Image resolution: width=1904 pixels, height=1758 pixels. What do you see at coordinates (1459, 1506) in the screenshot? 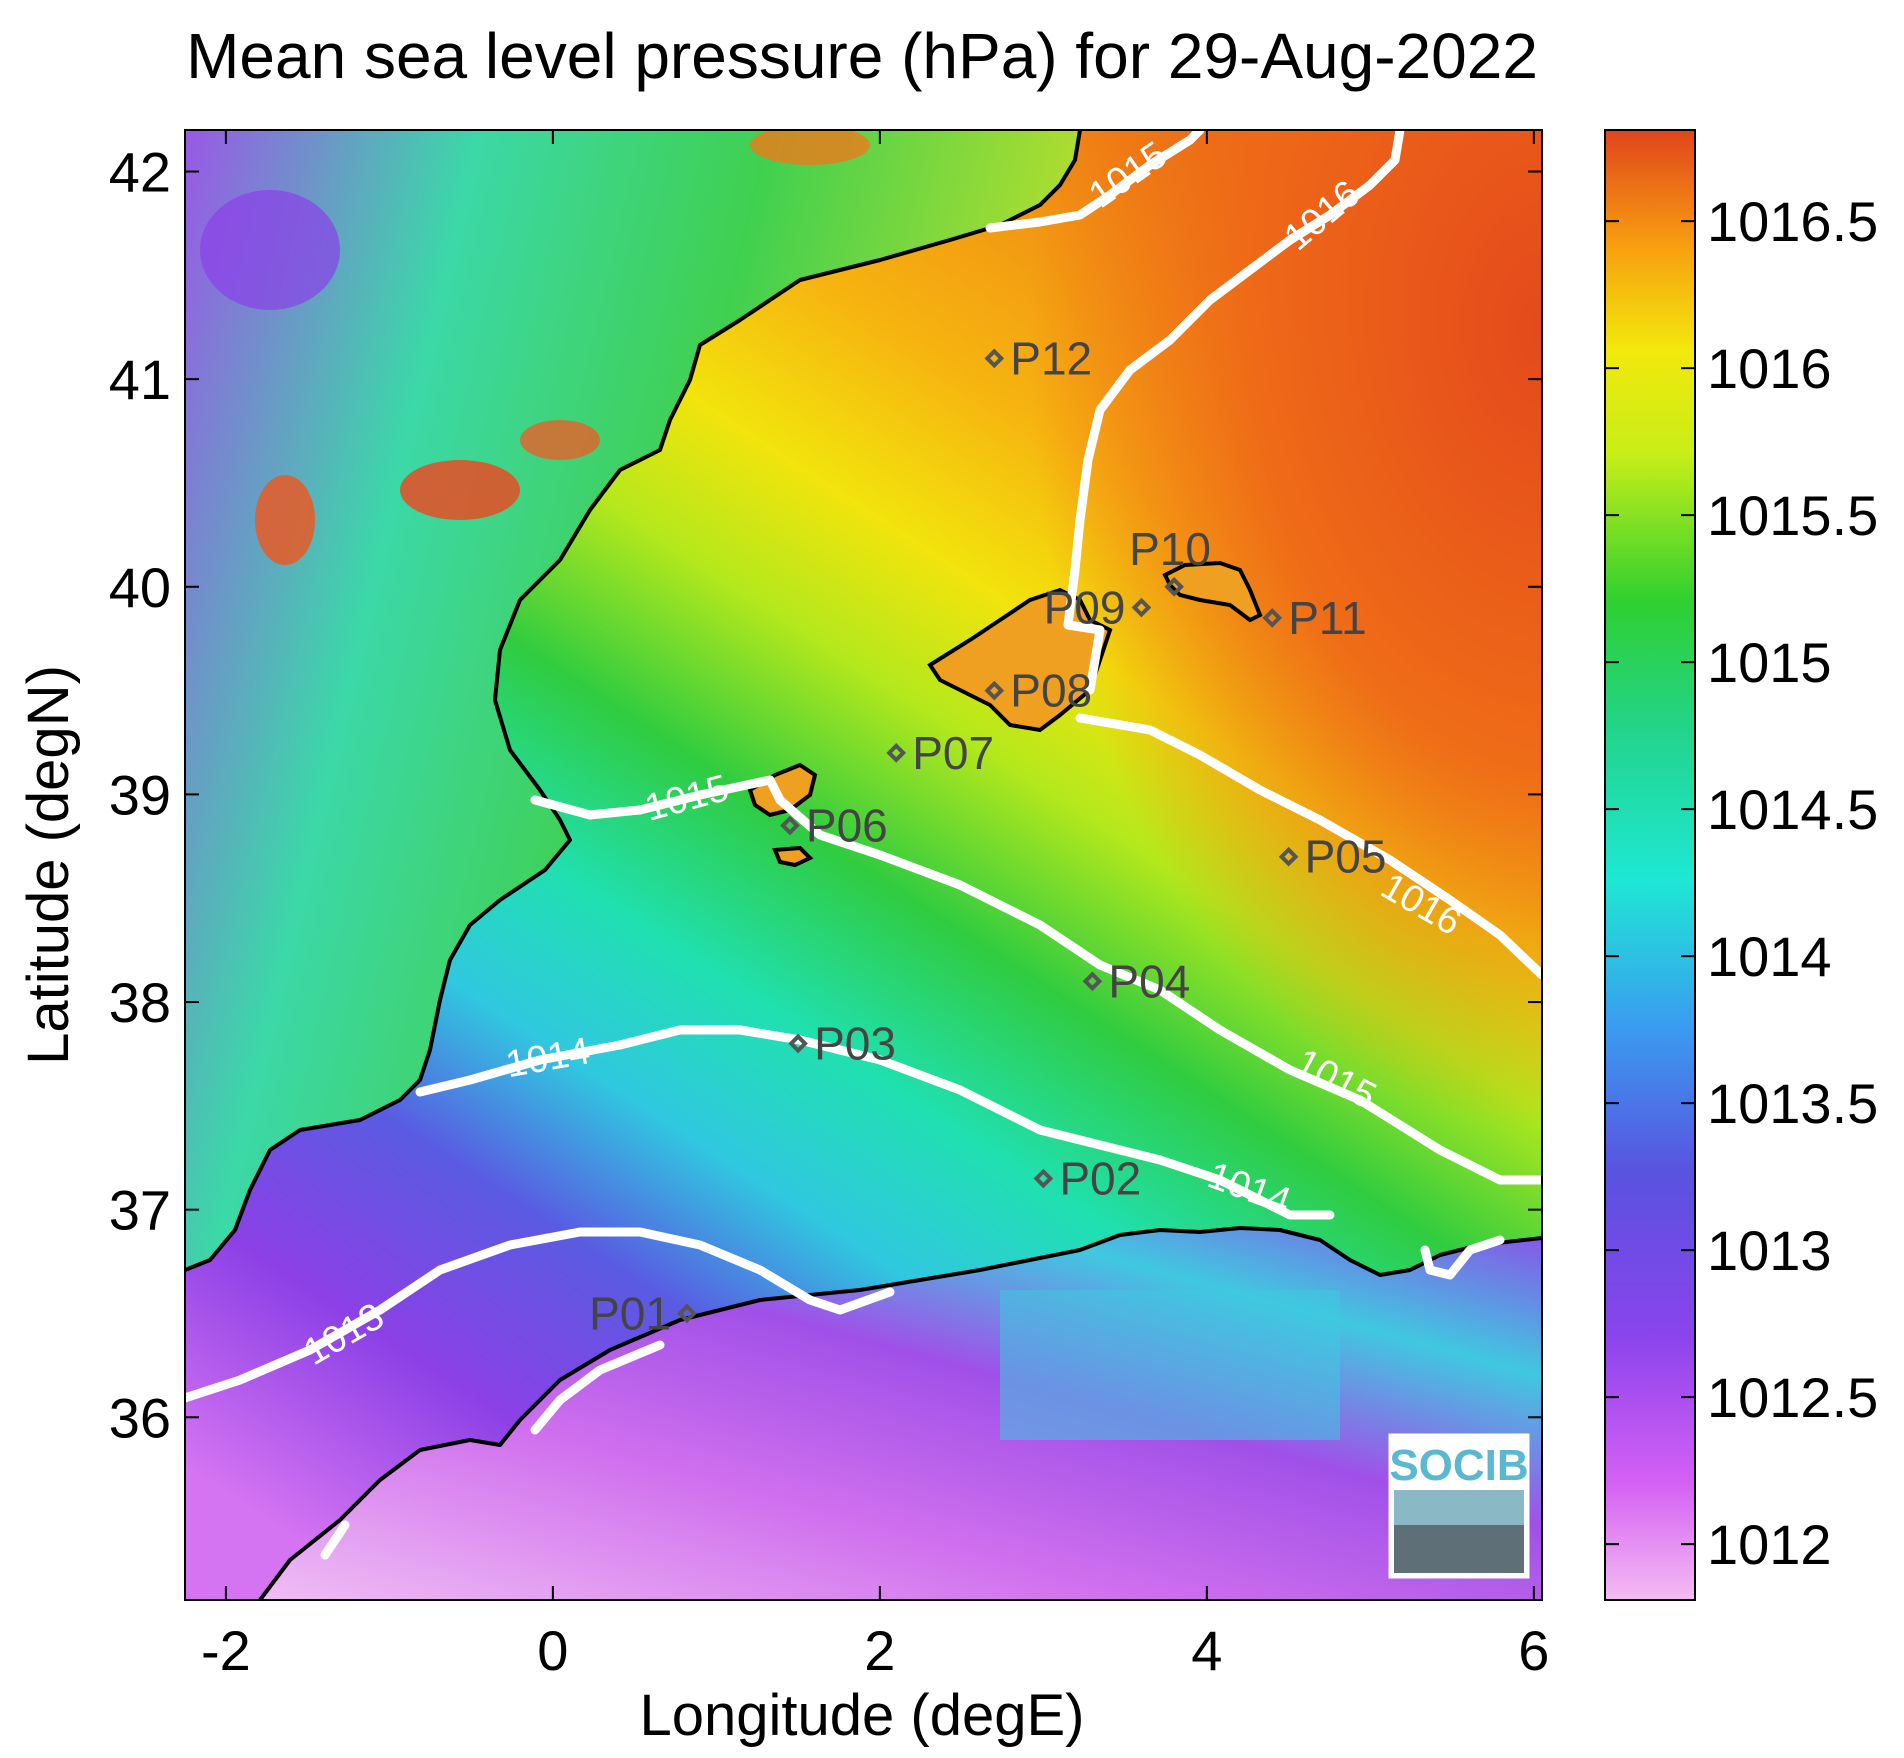
I see `socib-logo: SOCIB` at bounding box center [1459, 1506].